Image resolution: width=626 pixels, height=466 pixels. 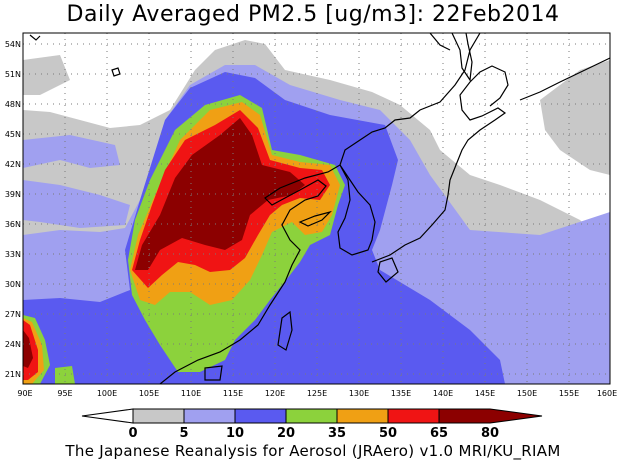 What do you see at coordinates (13, 134) in the screenshot?
I see `lat-label-45n: 45N` at bounding box center [13, 134].